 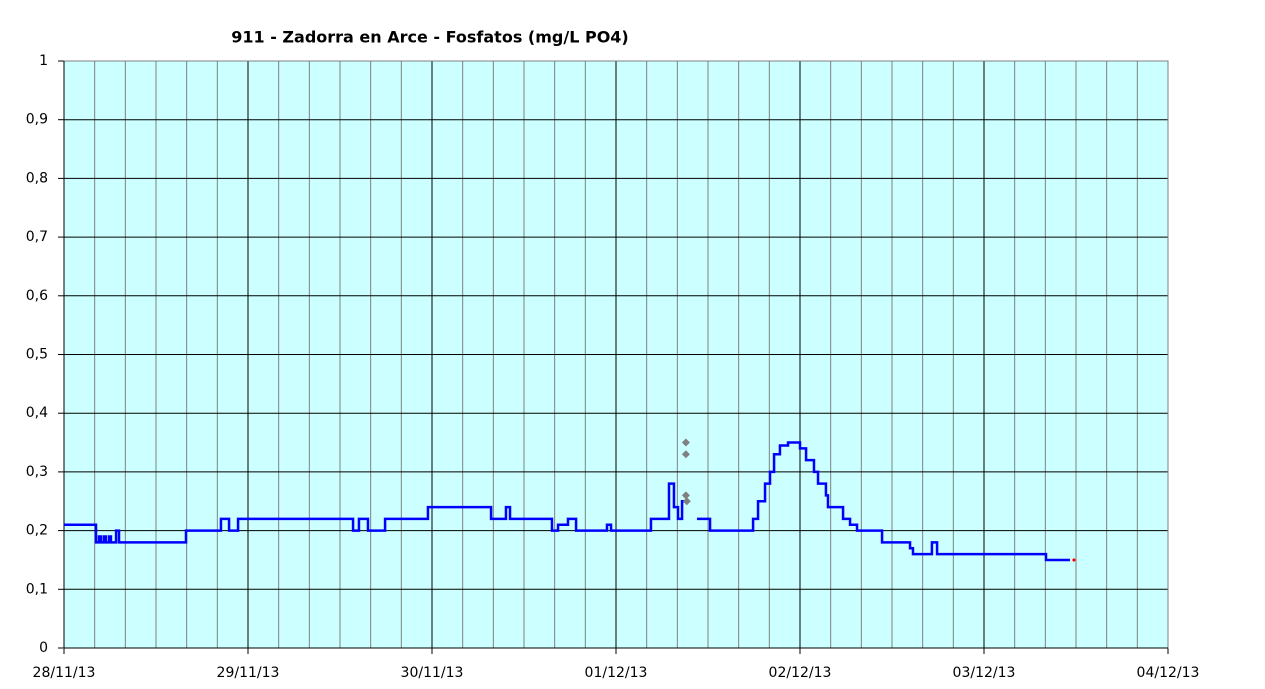 What do you see at coordinates (37, 178) in the screenshot?
I see `y-tick-label: 0,8` at bounding box center [37, 178].